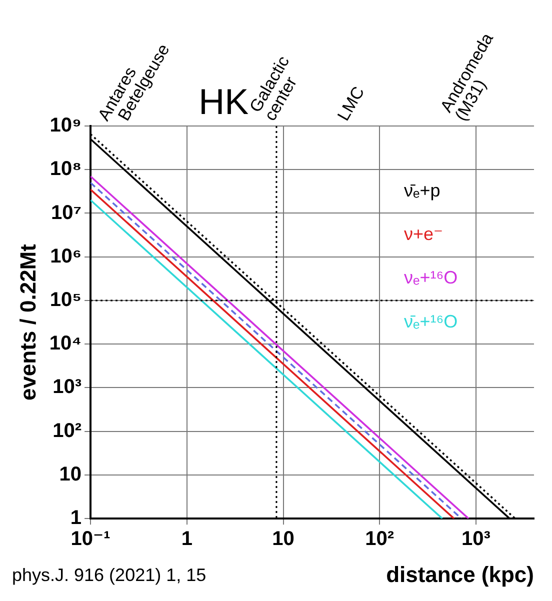 Image resolution: width=552 pixels, height=601 pixels. Describe the element at coordinates (76, 518) in the screenshot. I see `y-tick-label: 1` at that location.